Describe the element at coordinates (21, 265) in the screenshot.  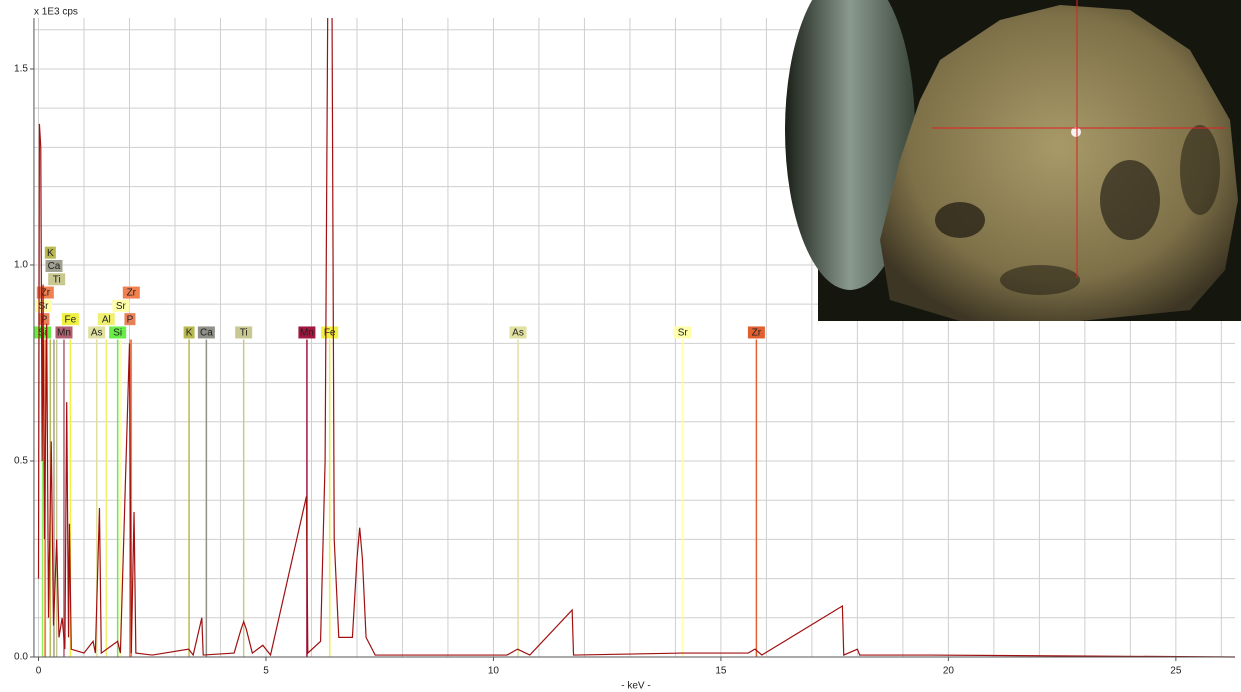
I see `y-tick-label: 1.0` at that location.